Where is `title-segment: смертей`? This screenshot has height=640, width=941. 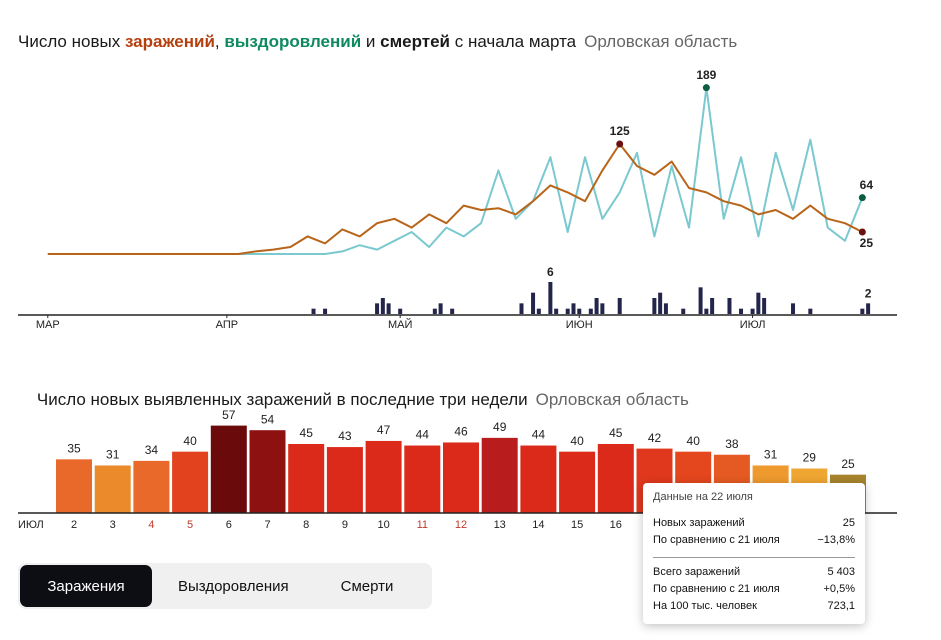
title-segment: смертей is located at coordinates (415, 41).